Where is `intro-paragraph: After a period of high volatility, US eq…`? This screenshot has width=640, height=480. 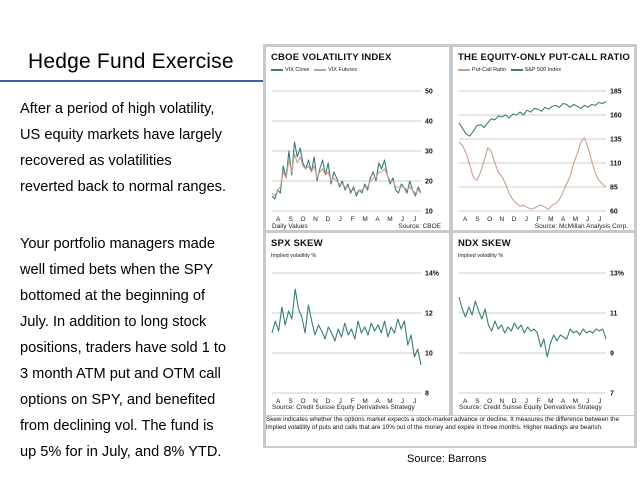 intro-paragraph: After a period of high volatility, US eq… is located at coordinates (123, 148).